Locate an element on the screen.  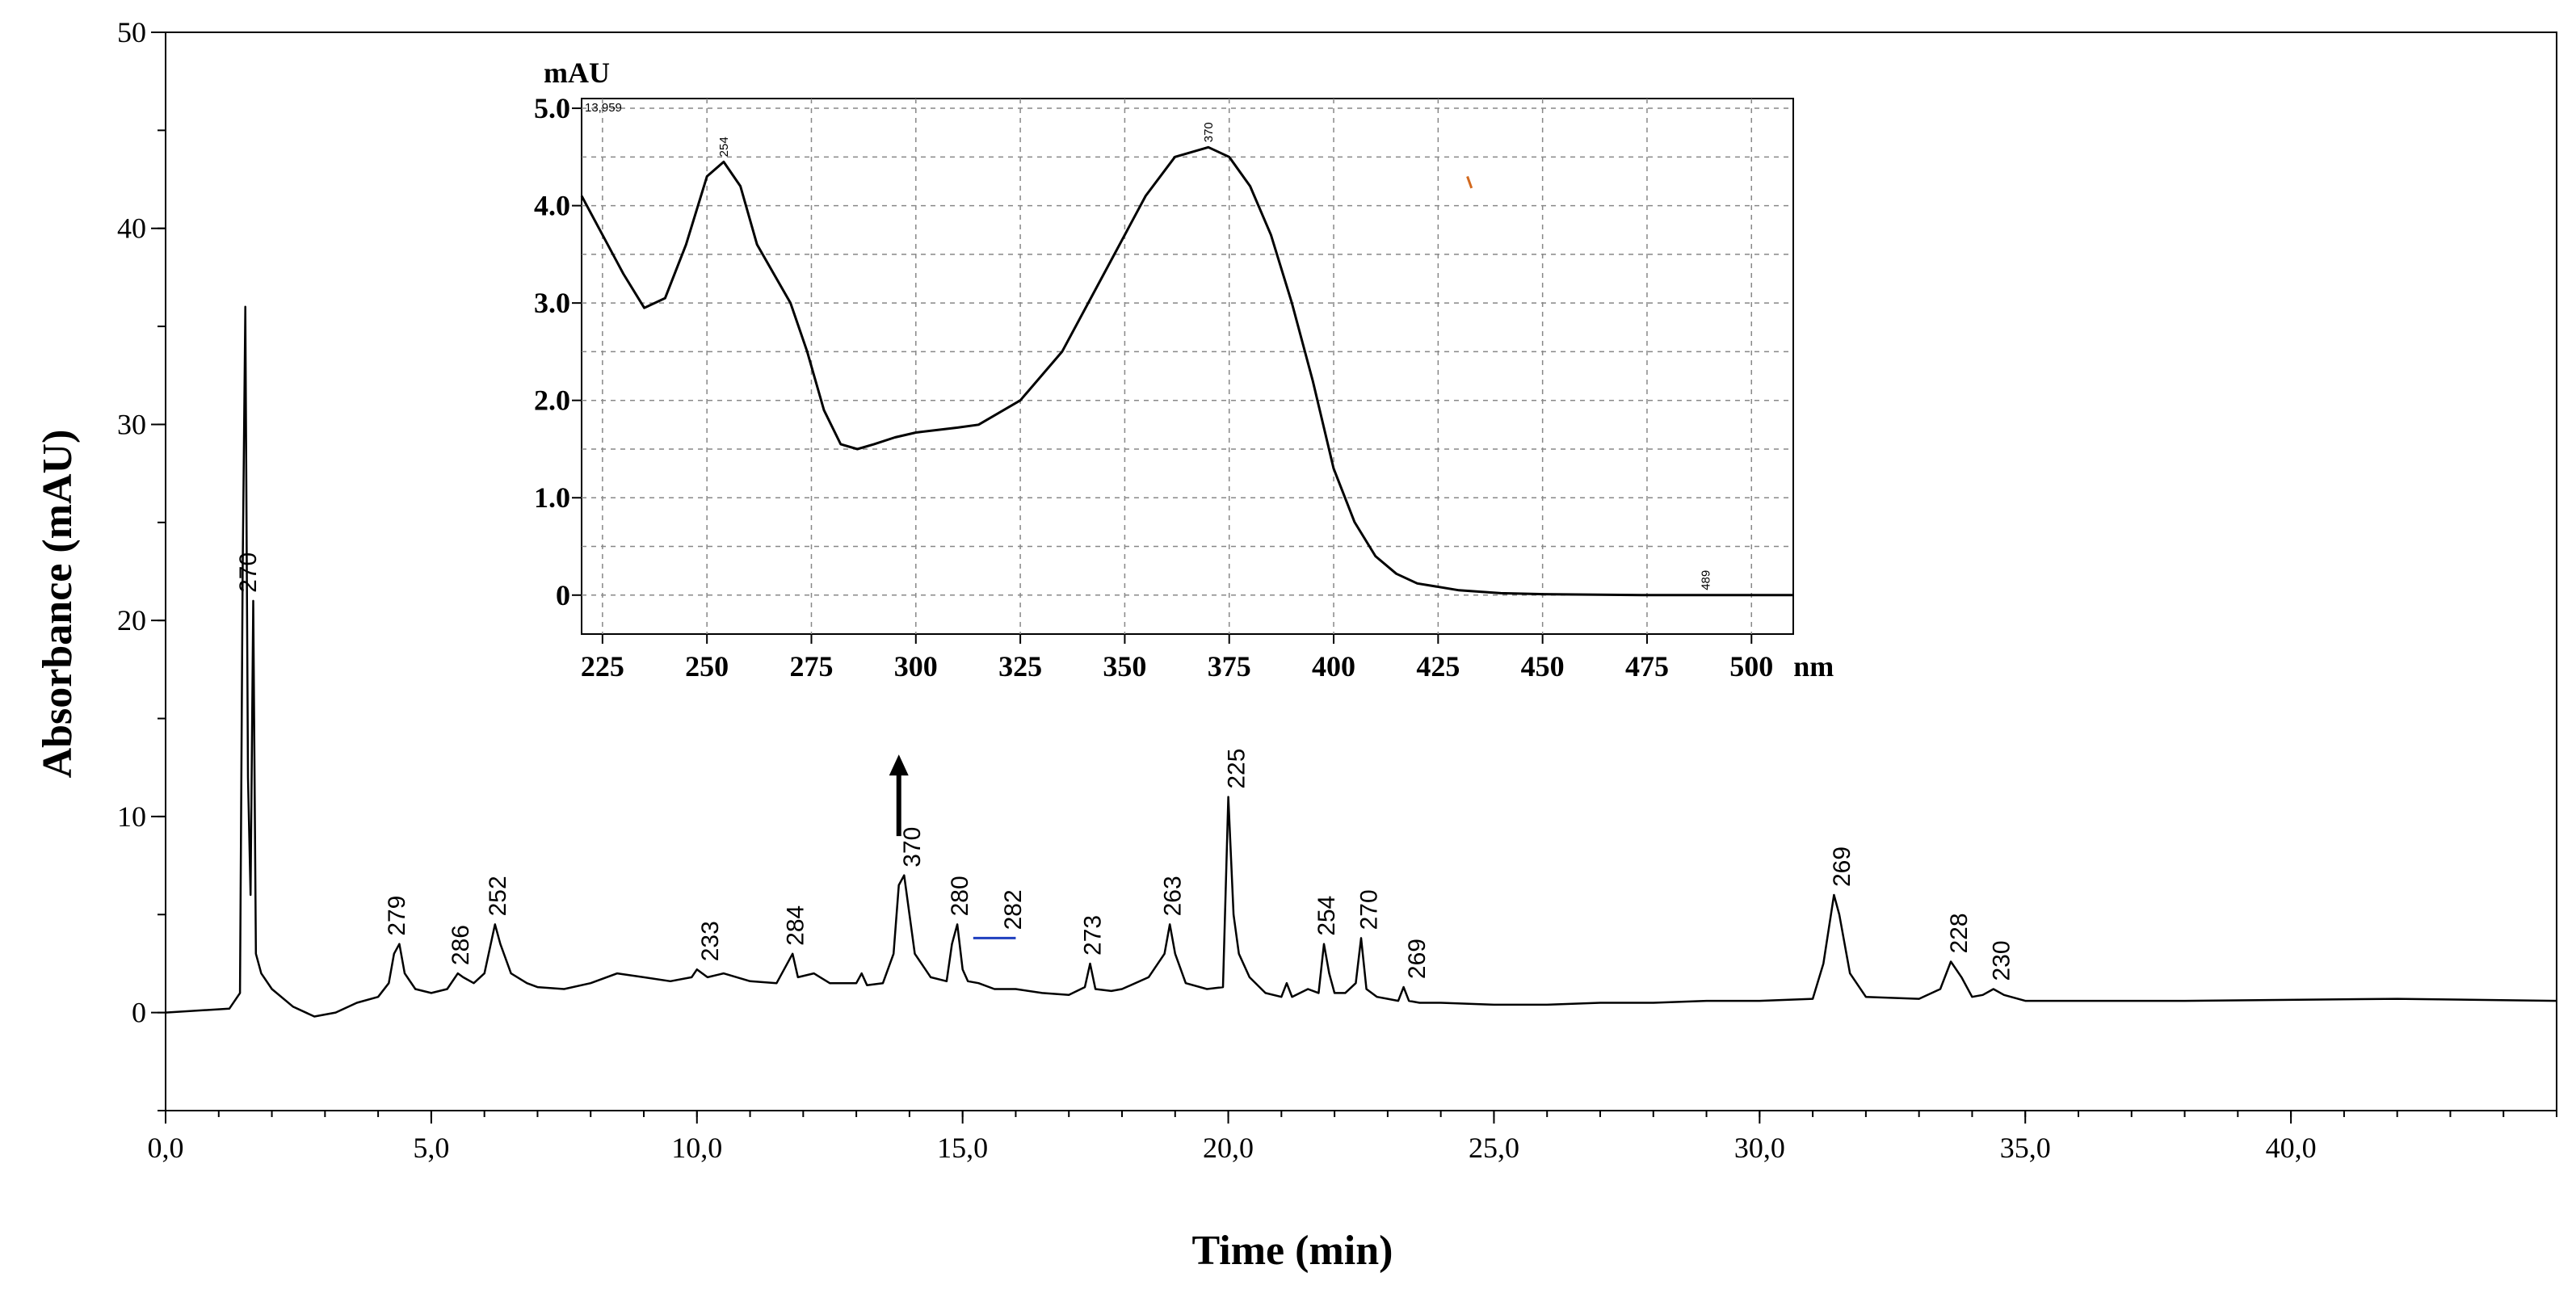
y-tick-label: 20 is located at coordinates (131, 620).